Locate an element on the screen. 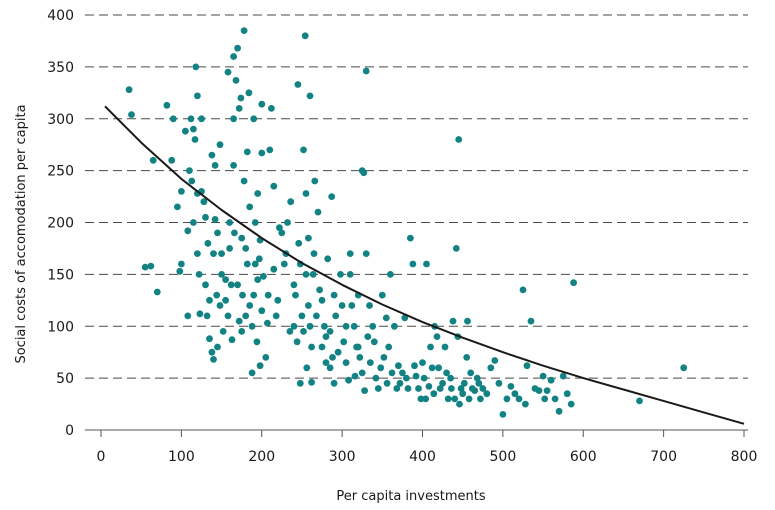 The width and height of the screenshot is (775, 510). x-tick-label-200: 200 is located at coordinates (261, 457).